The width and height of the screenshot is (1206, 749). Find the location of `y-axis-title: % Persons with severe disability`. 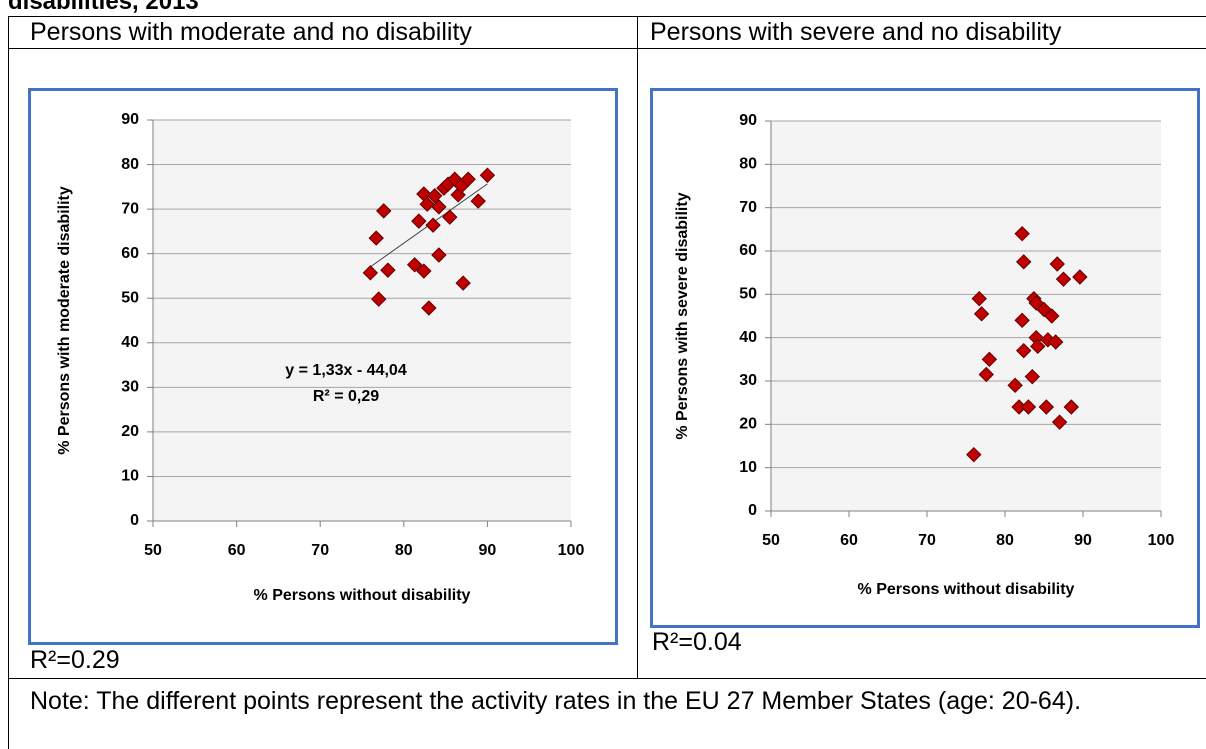

y-axis-title: % Persons with severe disability is located at coordinates (682, 315).